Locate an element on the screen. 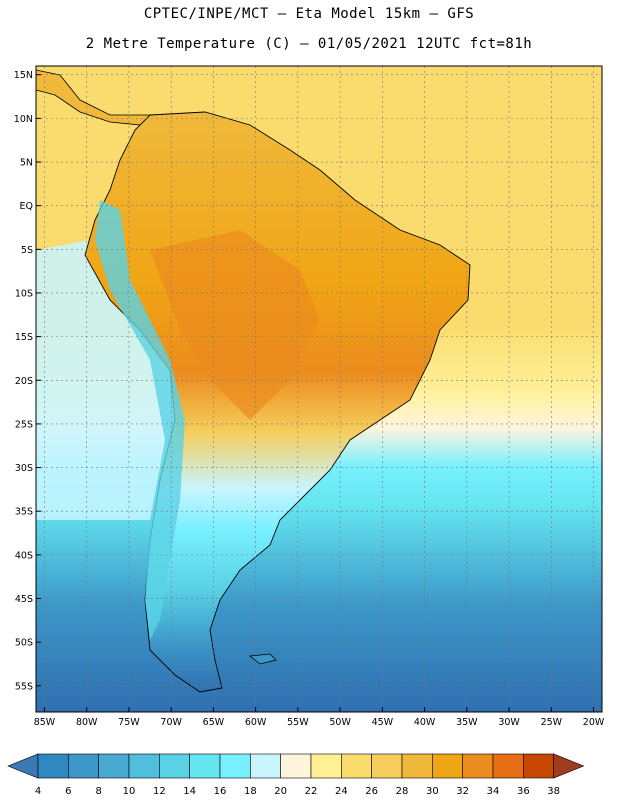 The height and width of the screenshot is (800, 618). lat-tick-label: 25S is located at coordinates (24, 424).